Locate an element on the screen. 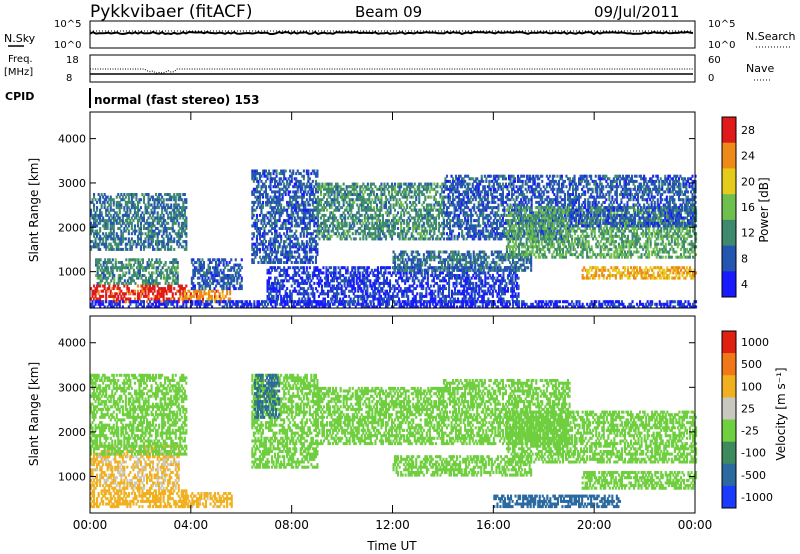 The height and width of the screenshot is (554, 800). date-label: 09/Jul/2011 is located at coordinates (636, 12).